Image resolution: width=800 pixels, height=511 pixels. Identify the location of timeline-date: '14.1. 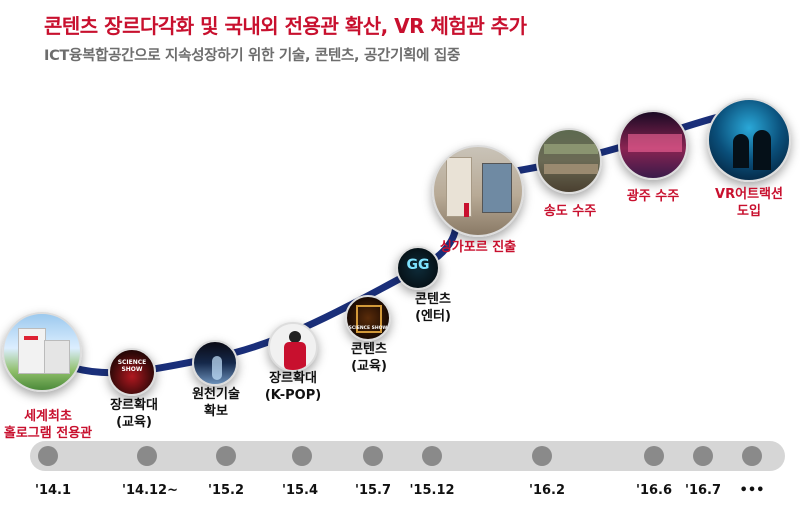
(53, 490).